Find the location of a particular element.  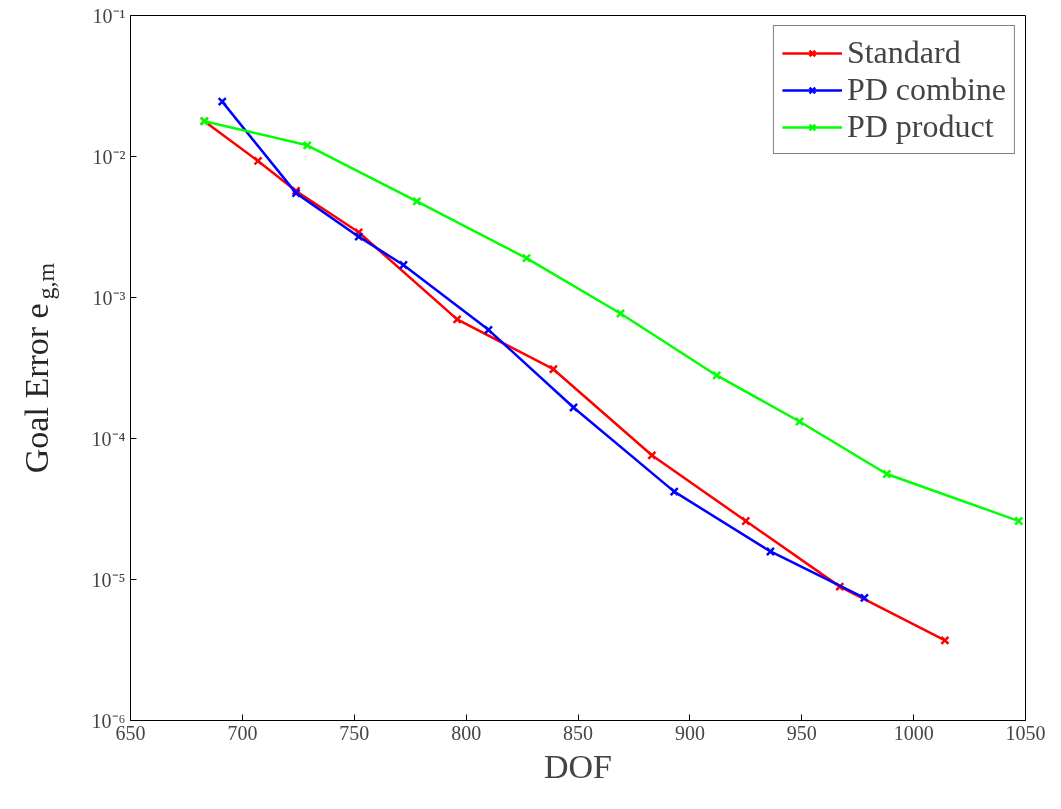

x-tick-label: 900 is located at coordinates (689, 732).